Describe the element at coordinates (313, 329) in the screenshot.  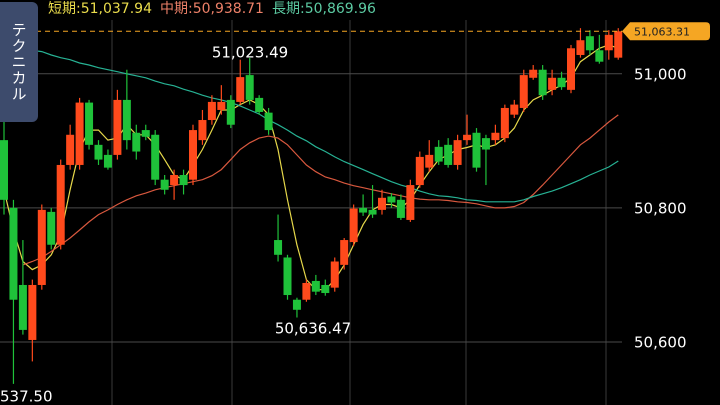
I see `low-label: 50,636.47` at that location.